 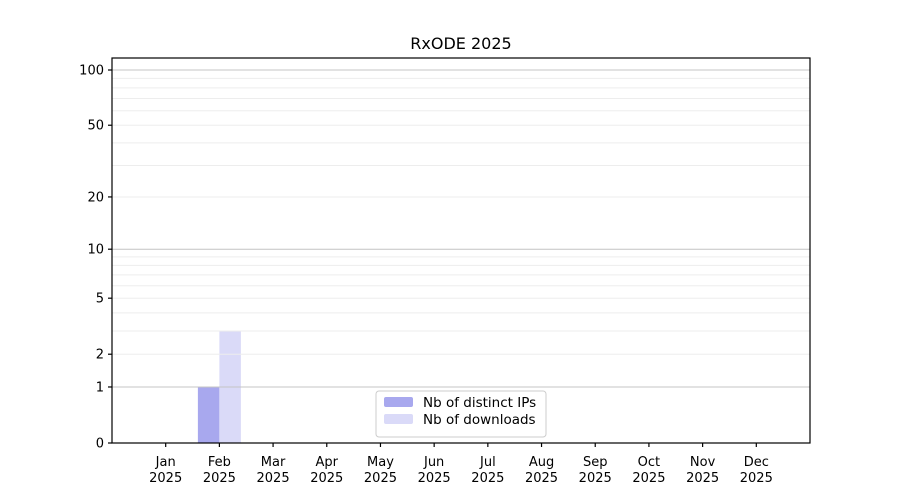 I want to click on y-tick-label: 2, so click(x=100, y=355).